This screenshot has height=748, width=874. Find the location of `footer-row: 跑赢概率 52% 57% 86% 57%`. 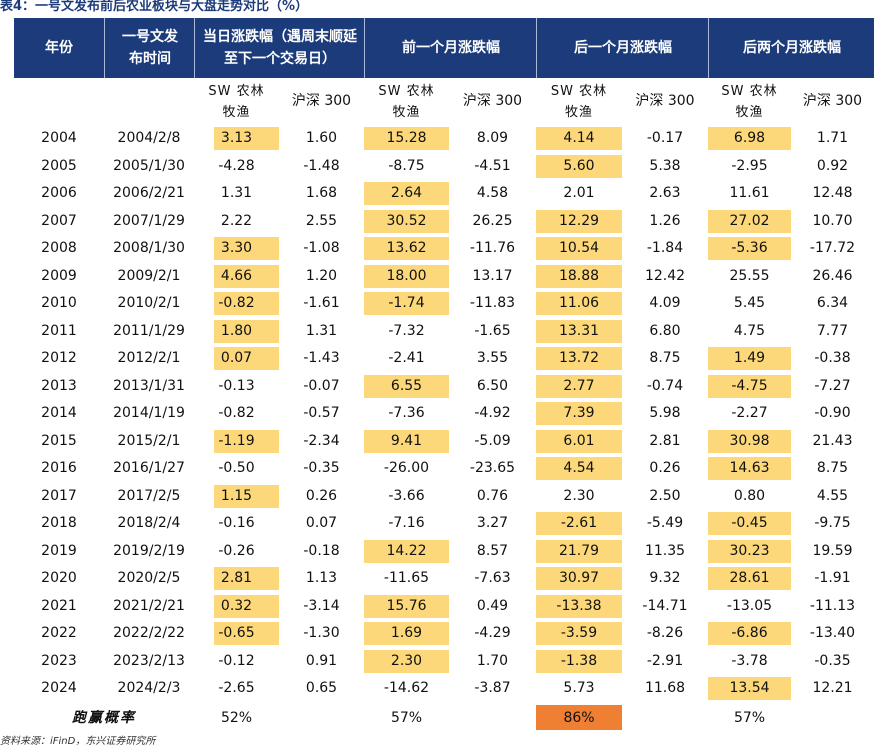

footer-row: 跑赢概率 52% 57% 86% 57% is located at coordinates (444, 718).